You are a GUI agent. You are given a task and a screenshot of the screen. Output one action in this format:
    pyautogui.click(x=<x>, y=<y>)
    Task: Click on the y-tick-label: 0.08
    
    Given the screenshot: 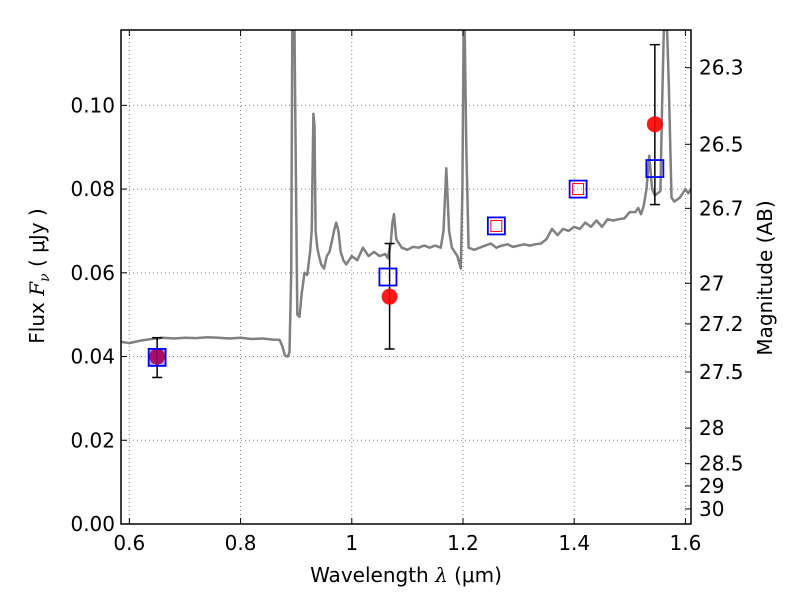 What is the action you would take?
    pyautogui.click(x=92, y=189)
    